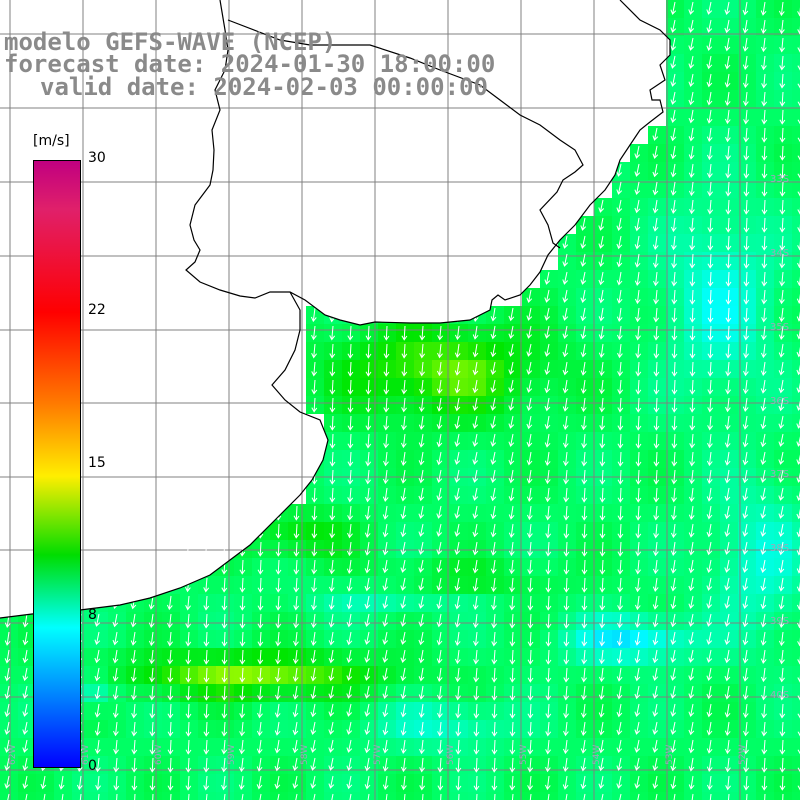 This screenshot has height=800, width=800. I want to click on latitude-label: 37S, so click(780, 474).